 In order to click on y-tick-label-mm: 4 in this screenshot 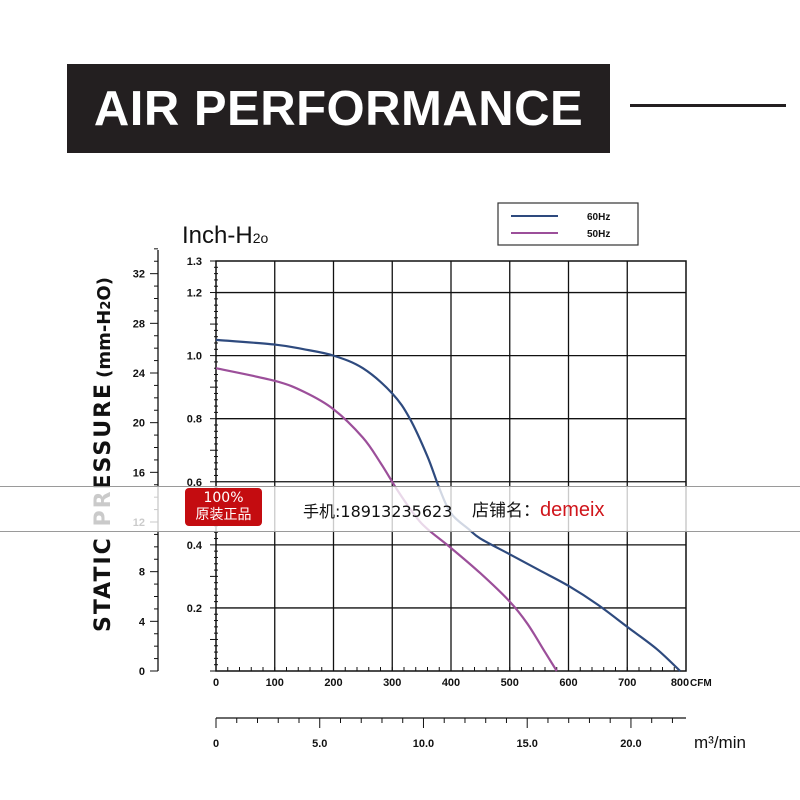, I will do `click(142, 622)`.